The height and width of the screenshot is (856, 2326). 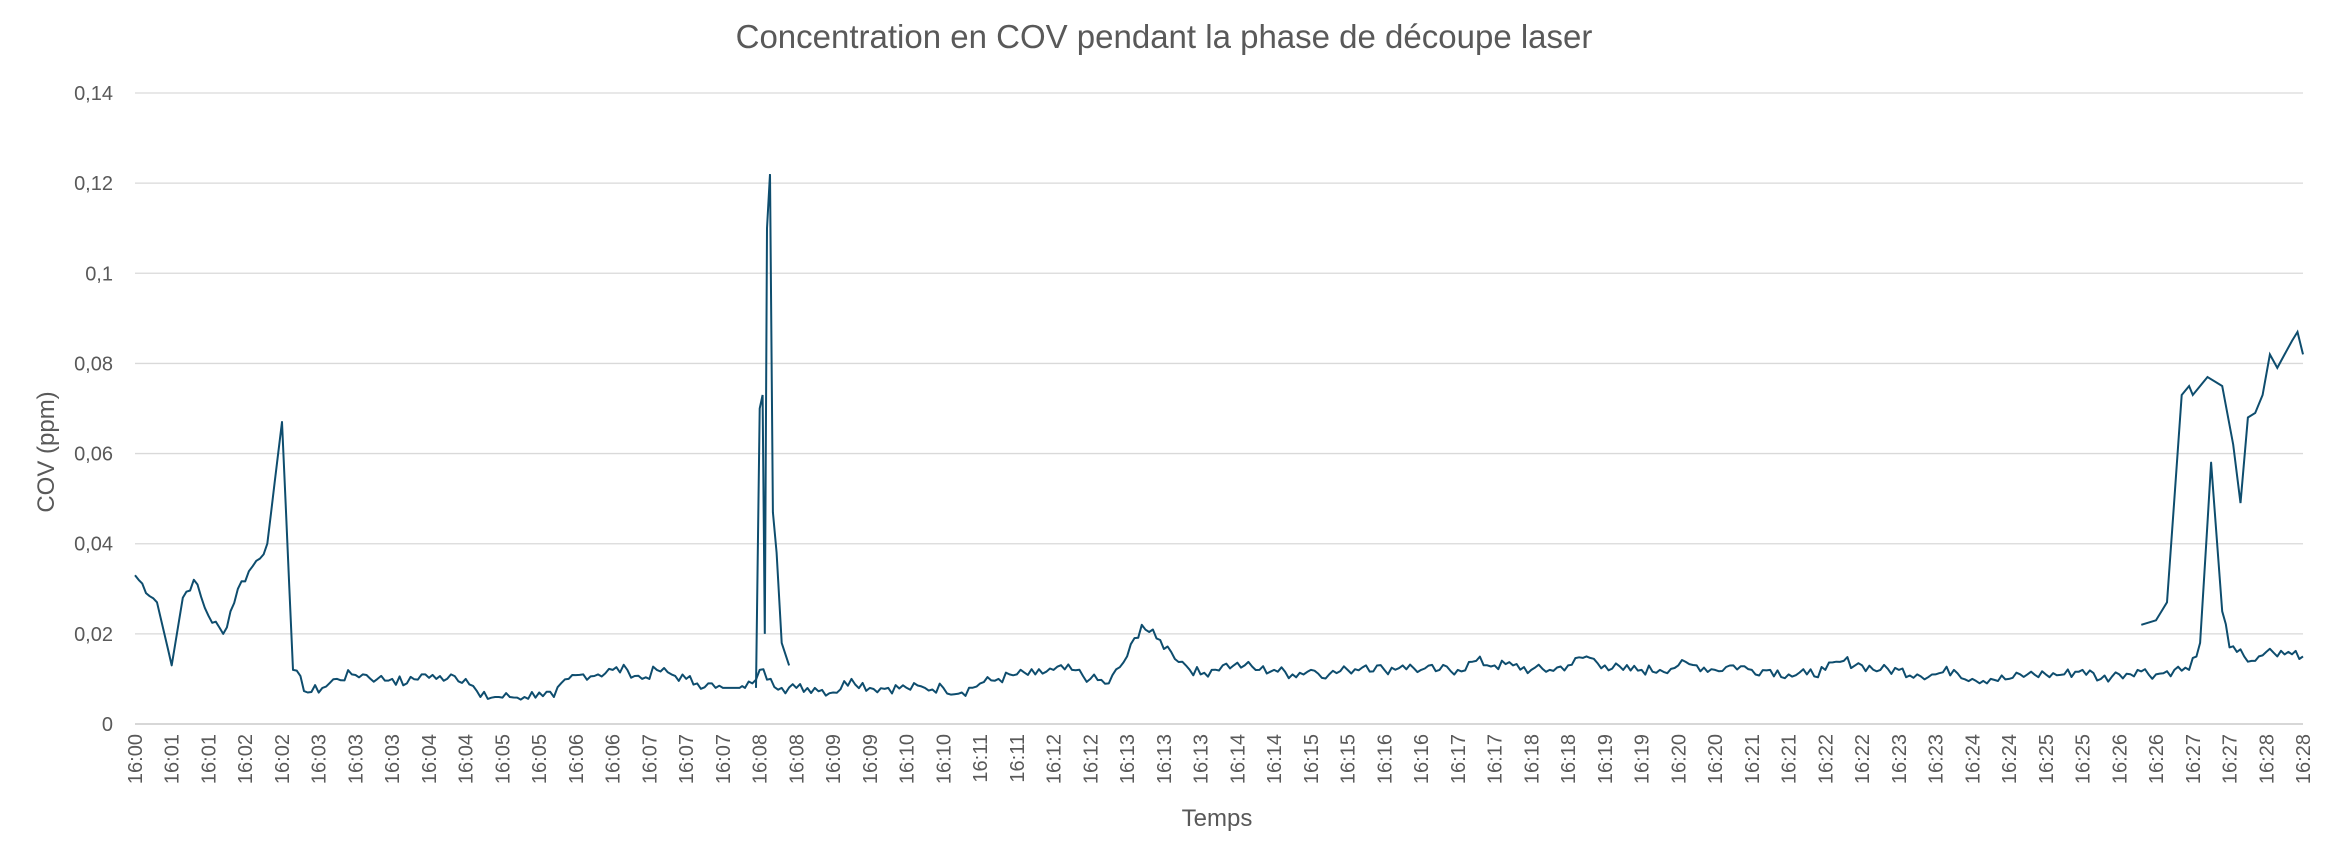 What do you see at coordinates (1217, 818) in the screenshot?
I see `x-axis-label: Temps` at bounding box center [1217, 818].